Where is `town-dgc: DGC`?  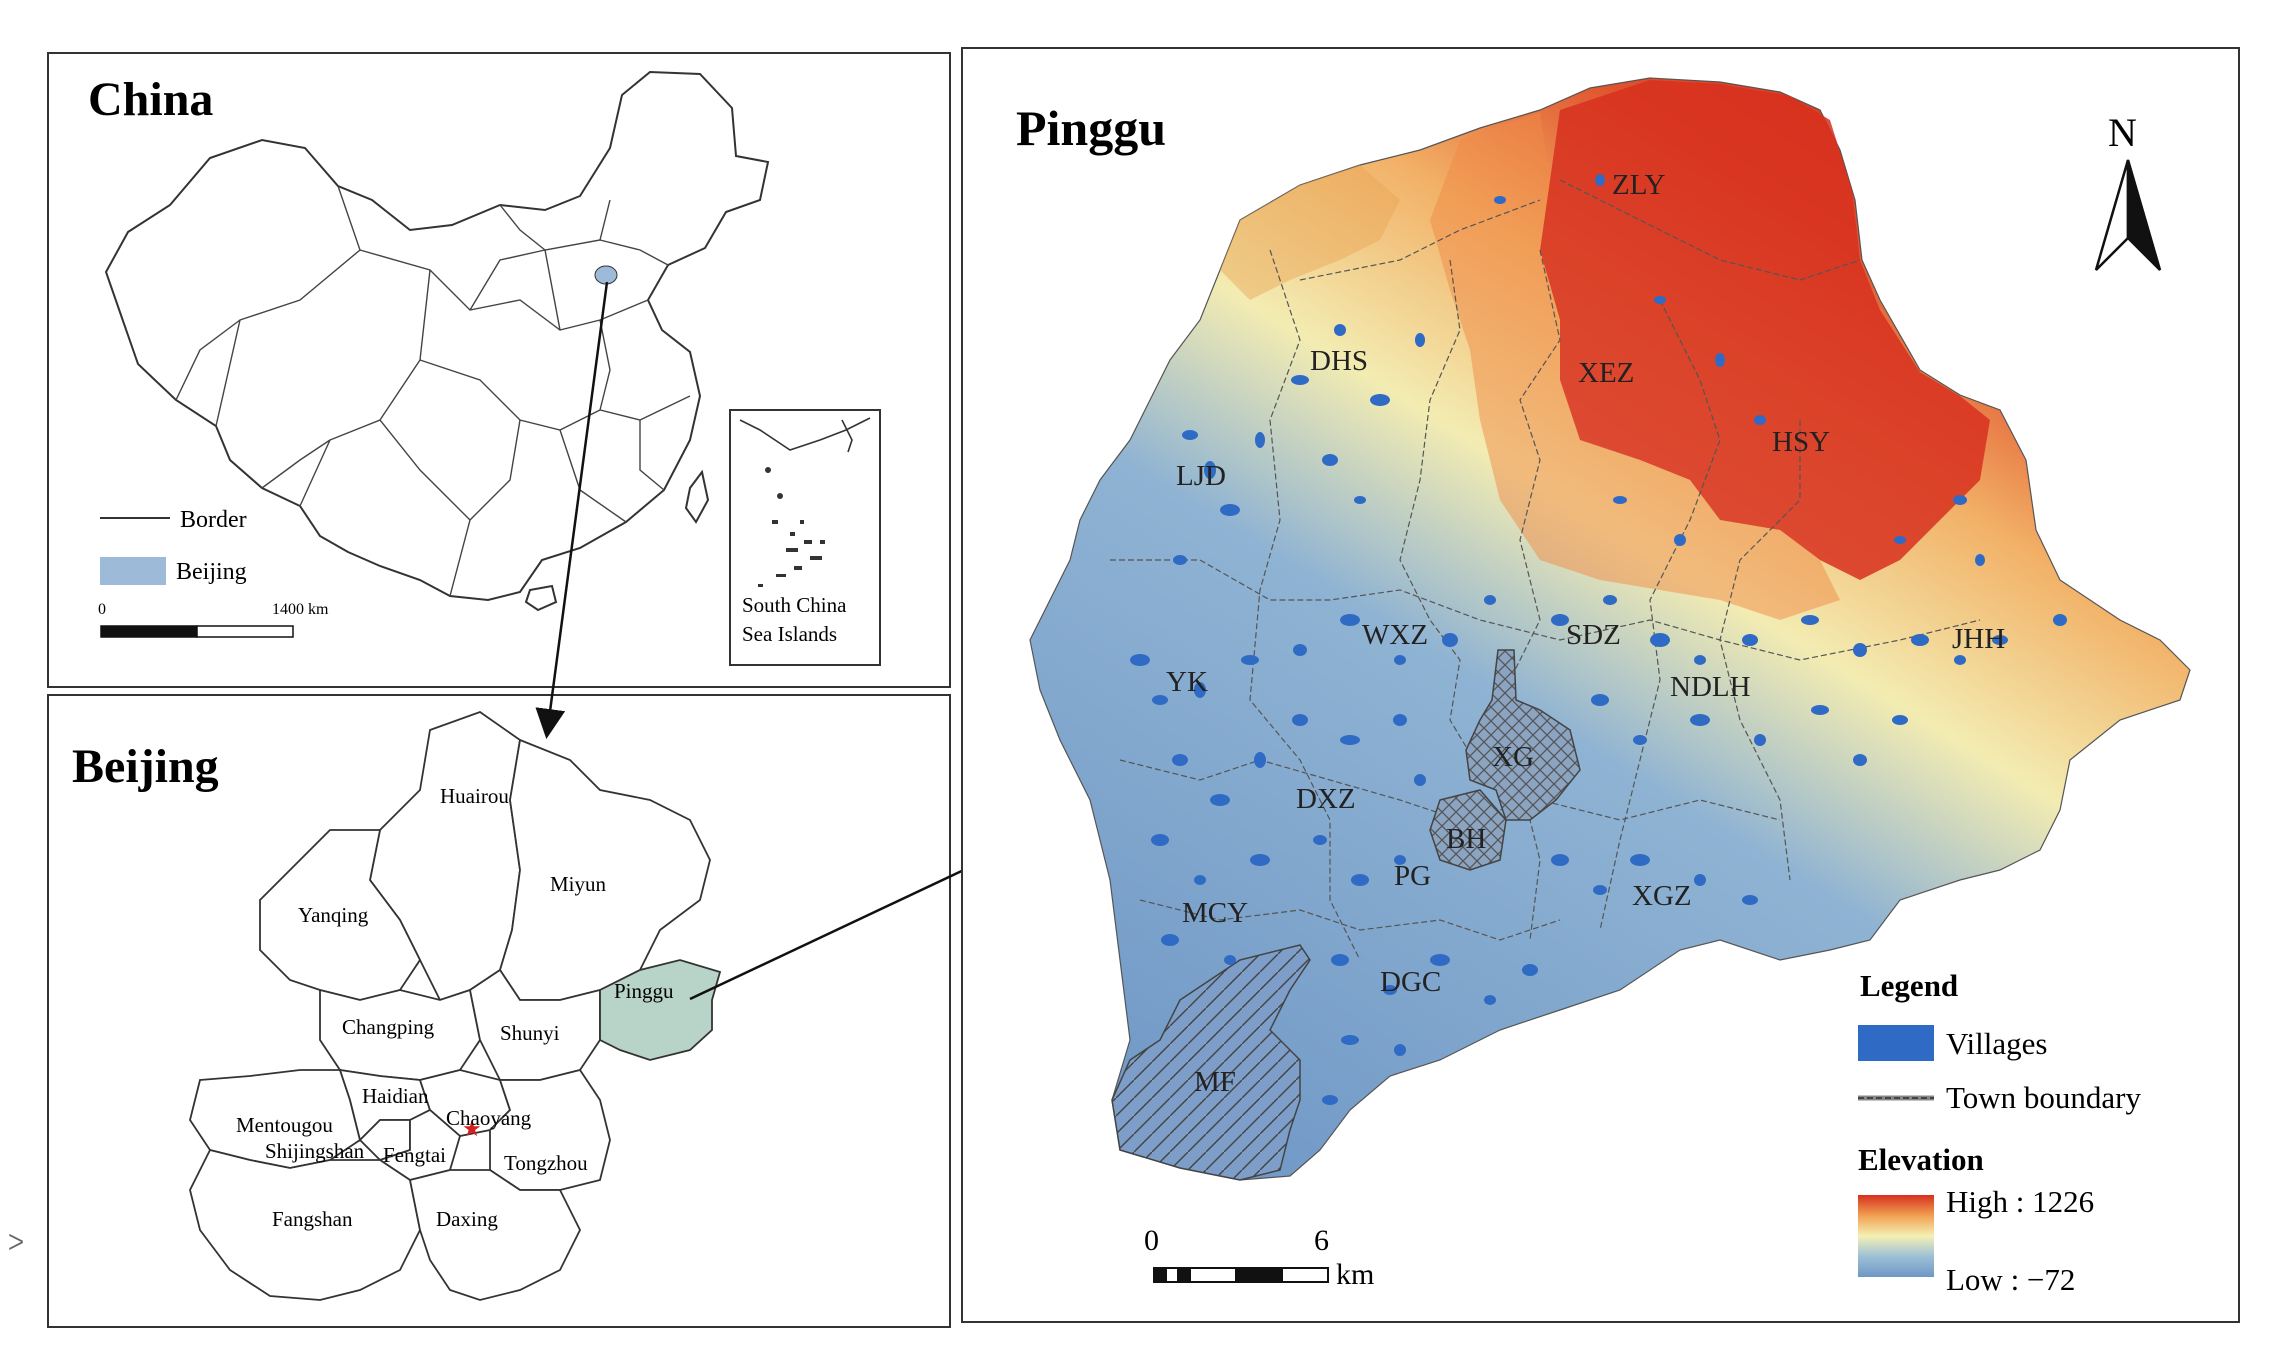
town-dgc: DGC is located at coordinates (1410, 982).